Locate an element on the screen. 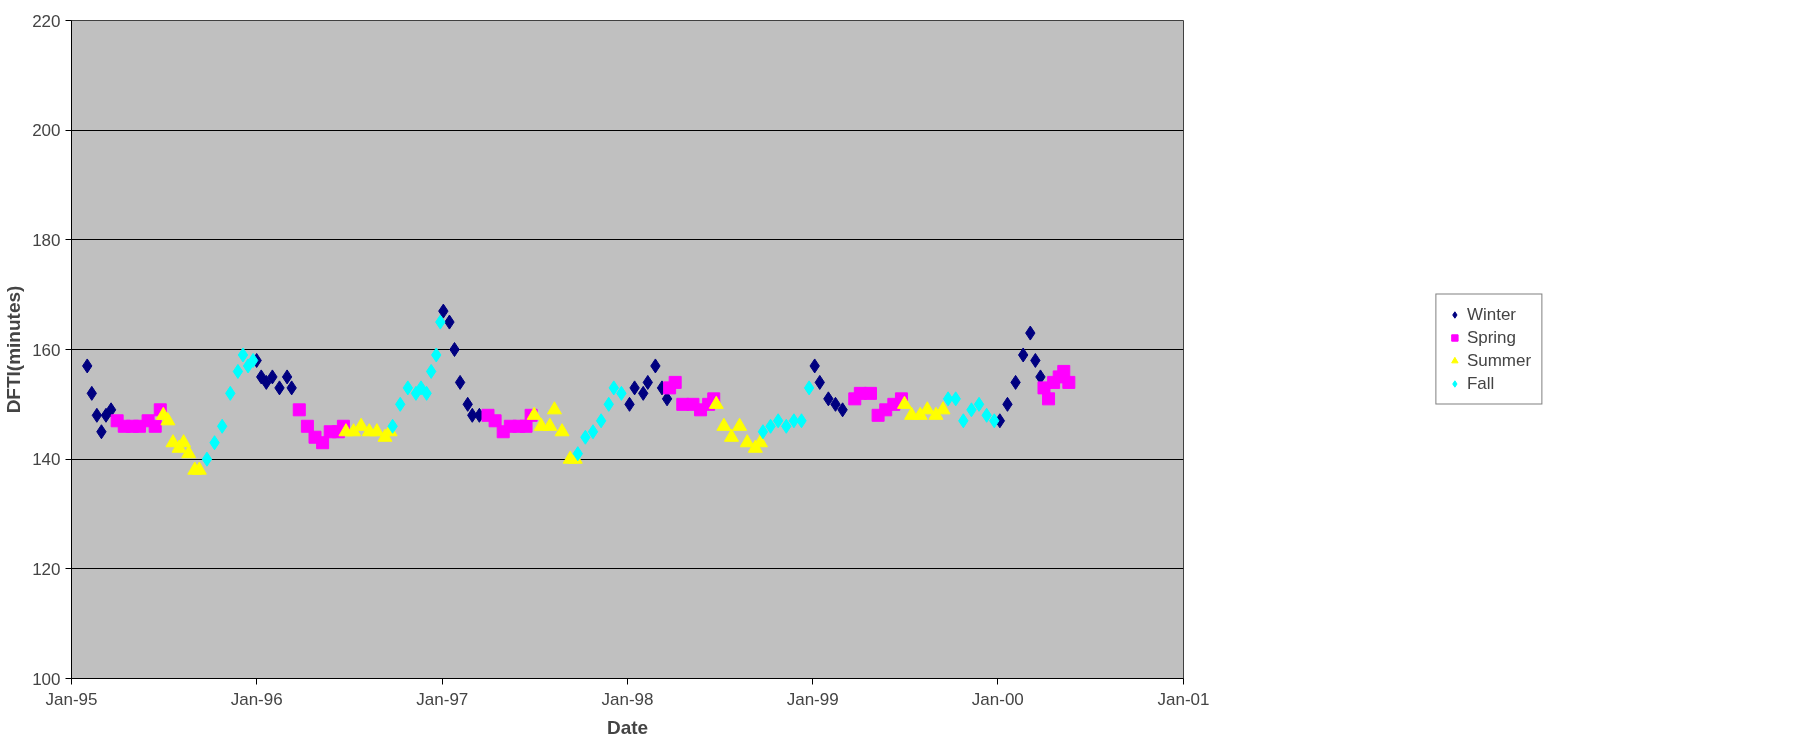 The width and height of the screenshot is (1794, 740). x-axis-title: Date is located at coordinates (627, 727).